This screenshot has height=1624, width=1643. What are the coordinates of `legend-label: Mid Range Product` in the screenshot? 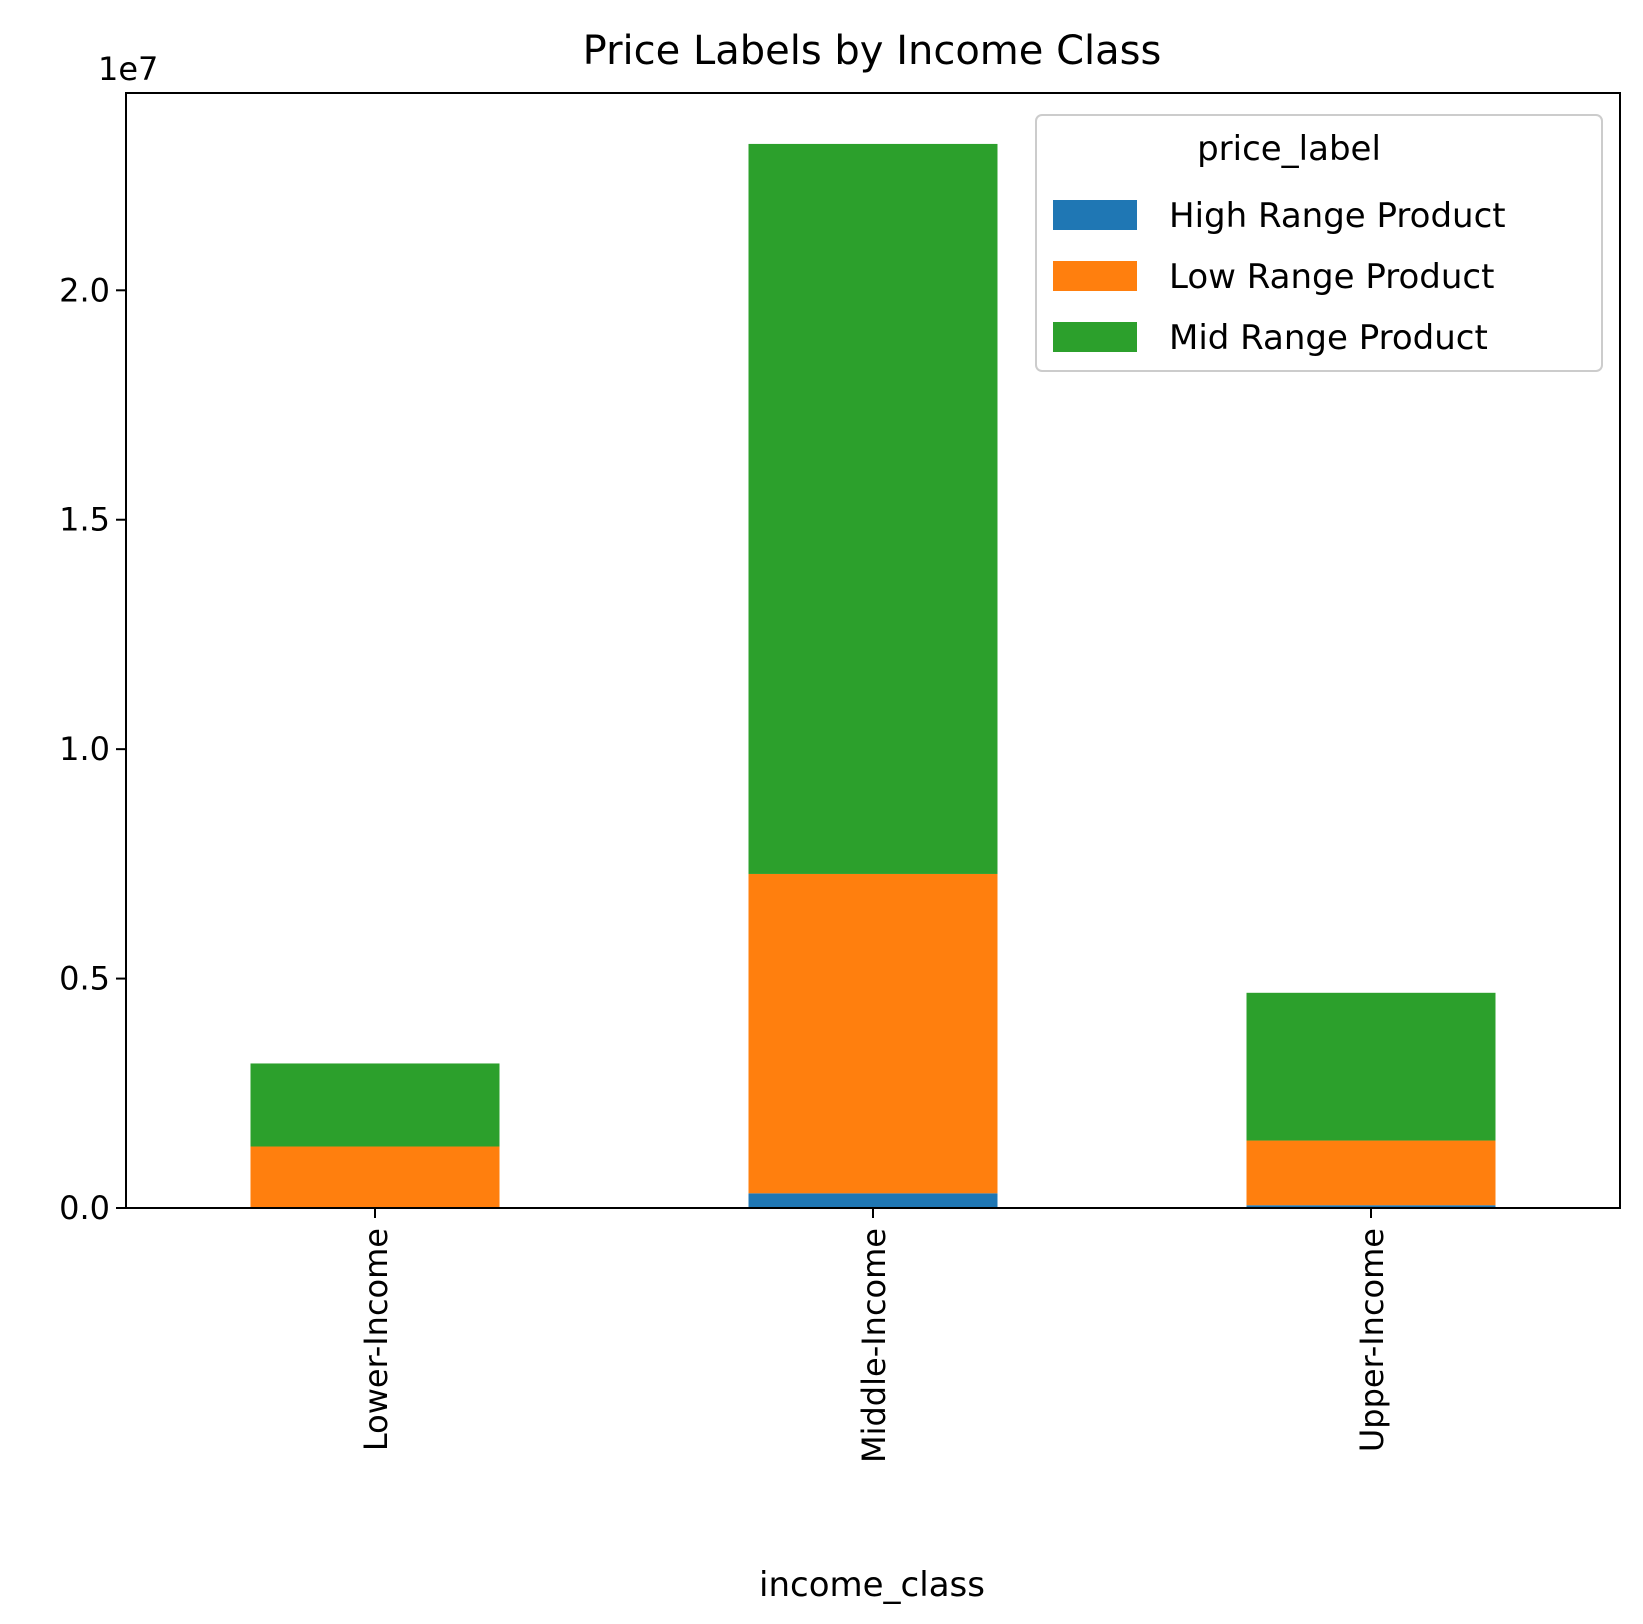 It's located at (1328, 338).